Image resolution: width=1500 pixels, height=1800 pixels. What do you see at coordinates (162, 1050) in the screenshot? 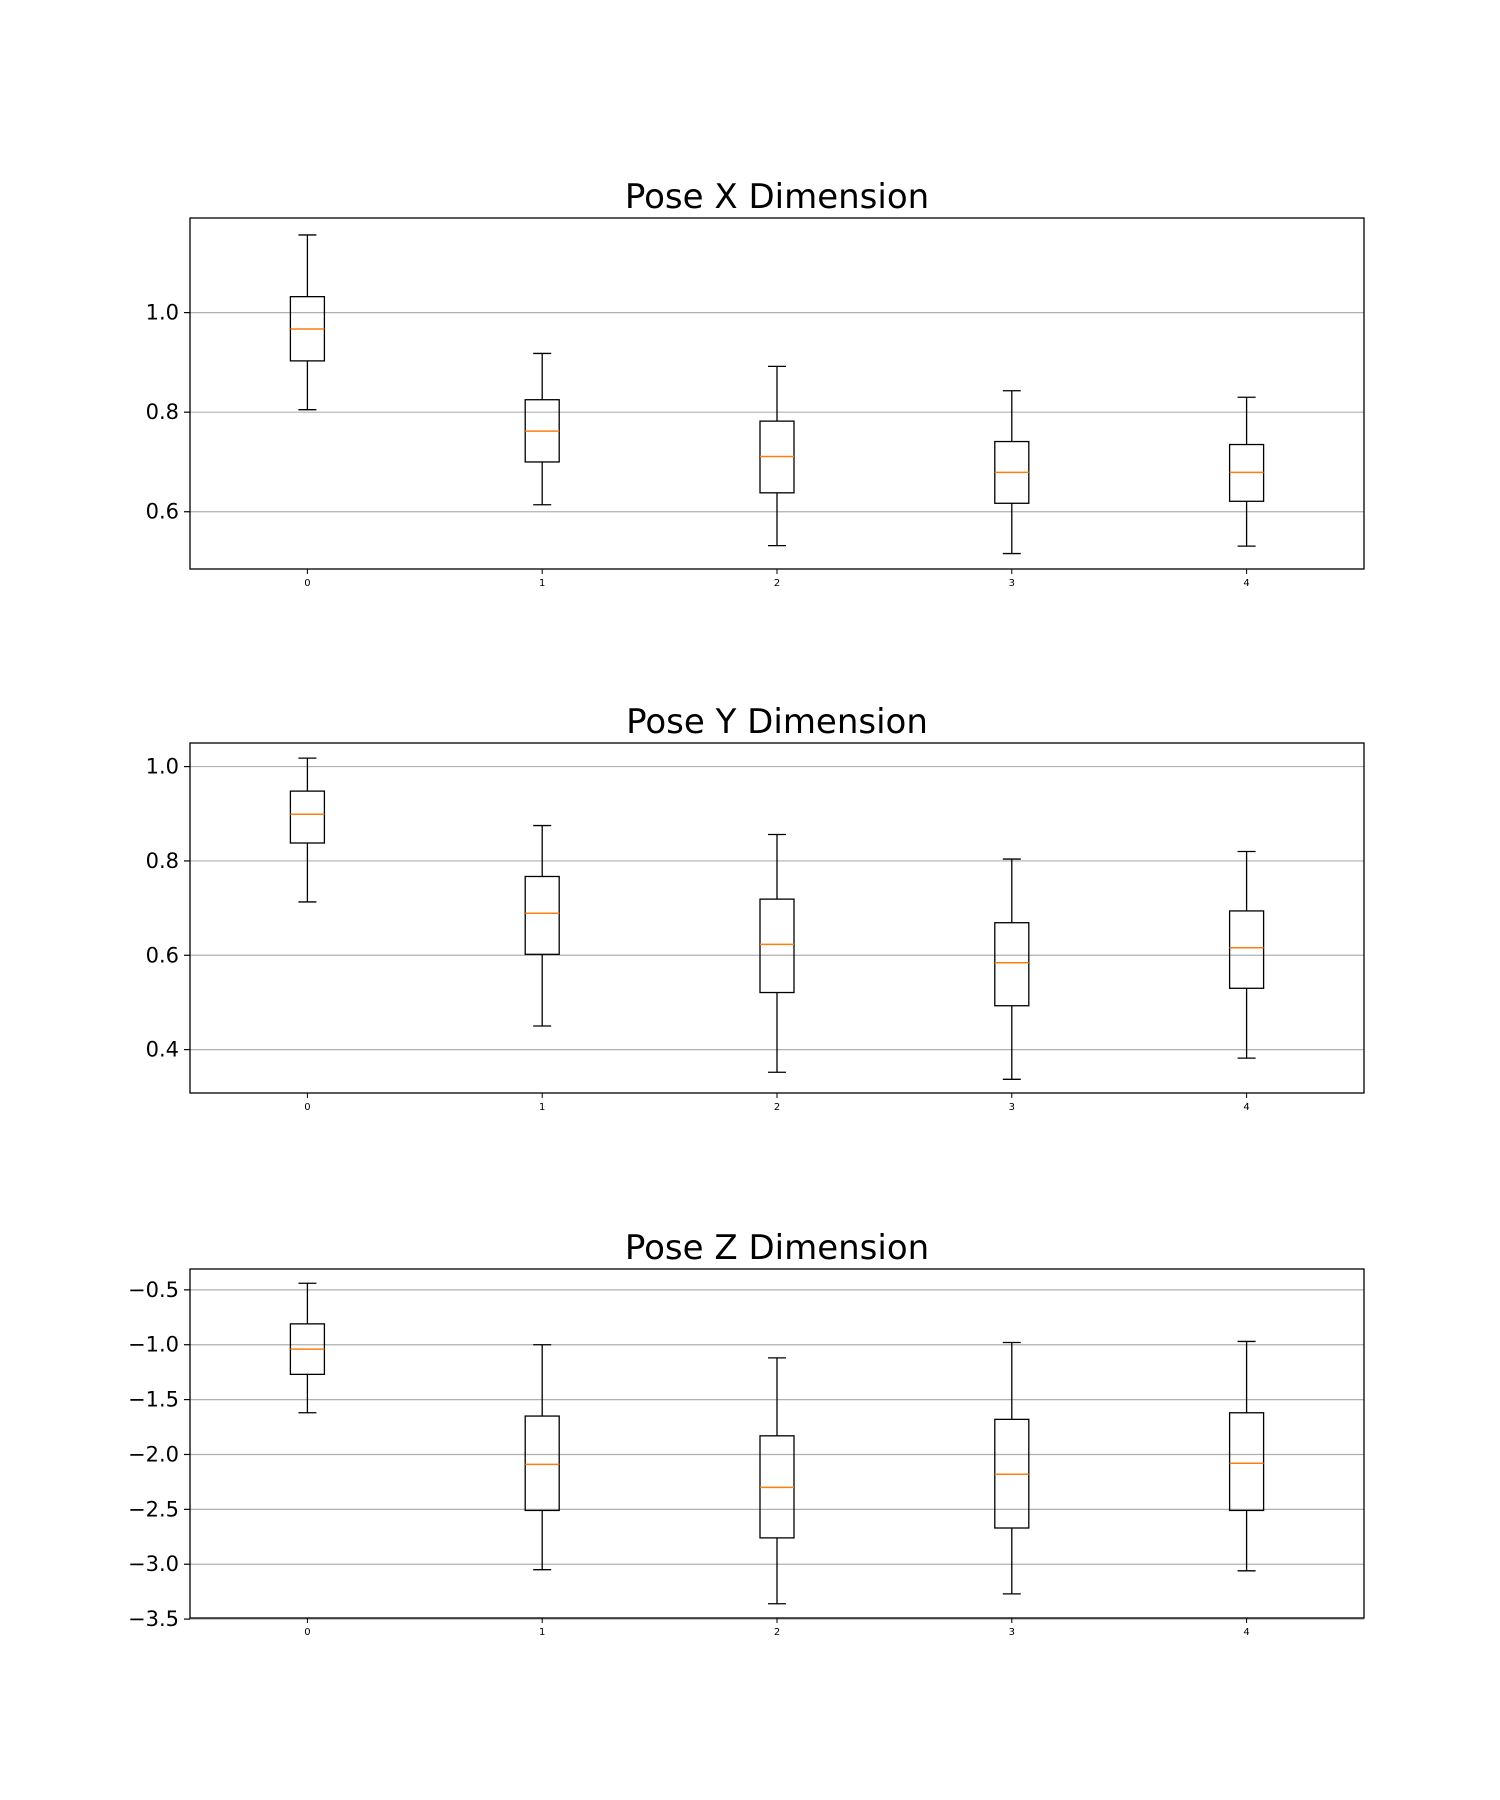
I see `ytick-label: 0.4` at bounding box center [162, 1050].